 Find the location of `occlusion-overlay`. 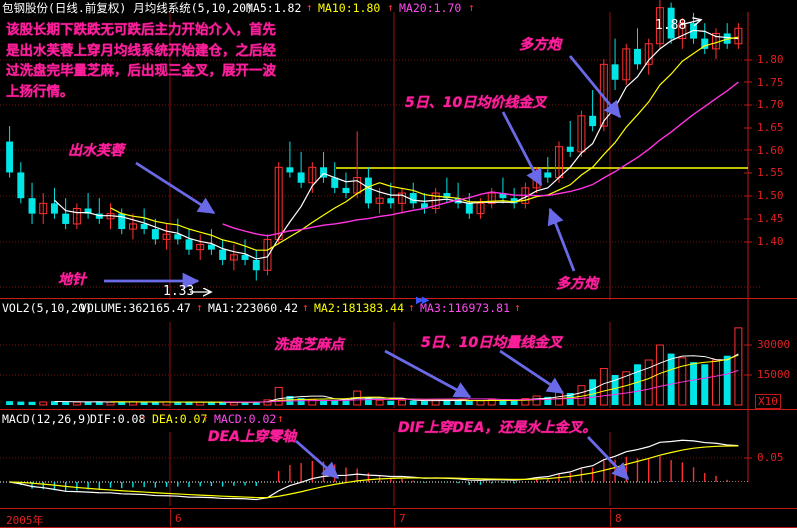

occlusion-overlay is located at coordinates (728, 497).